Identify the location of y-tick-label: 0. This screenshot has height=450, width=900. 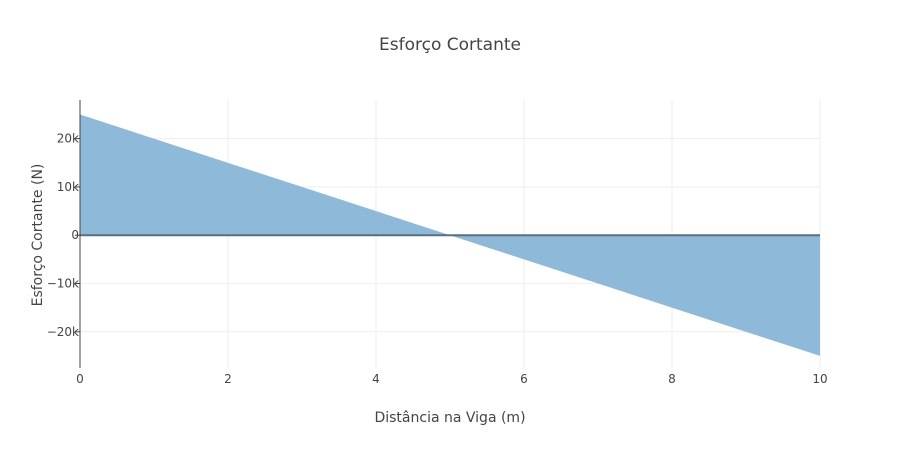
(75, 235).